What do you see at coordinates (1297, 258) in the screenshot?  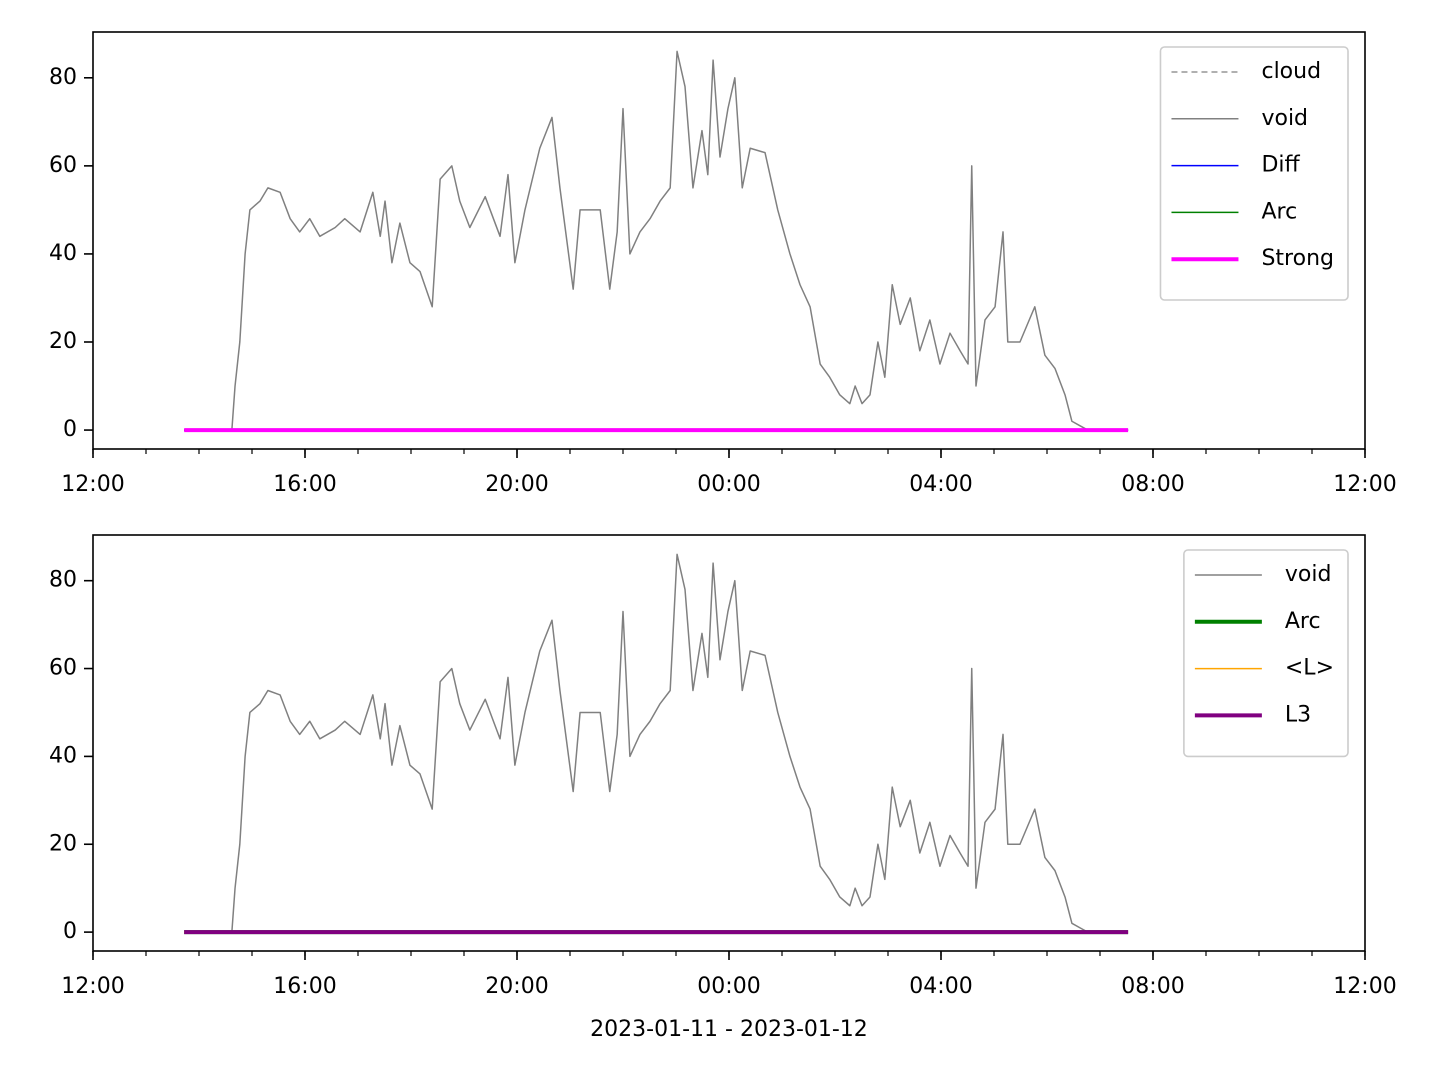 I see `legend-label: Strong` at bounding box center [1297, 258].